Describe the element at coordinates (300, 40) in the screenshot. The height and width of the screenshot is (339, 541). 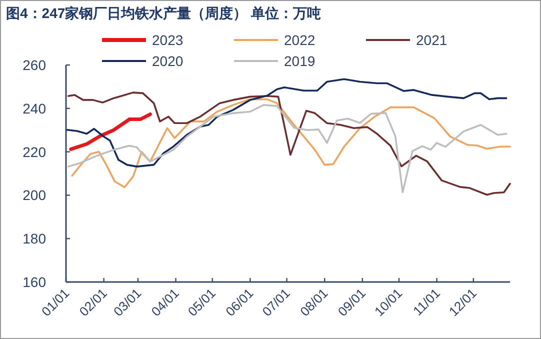
I see `legend-label: 2022` at that location.